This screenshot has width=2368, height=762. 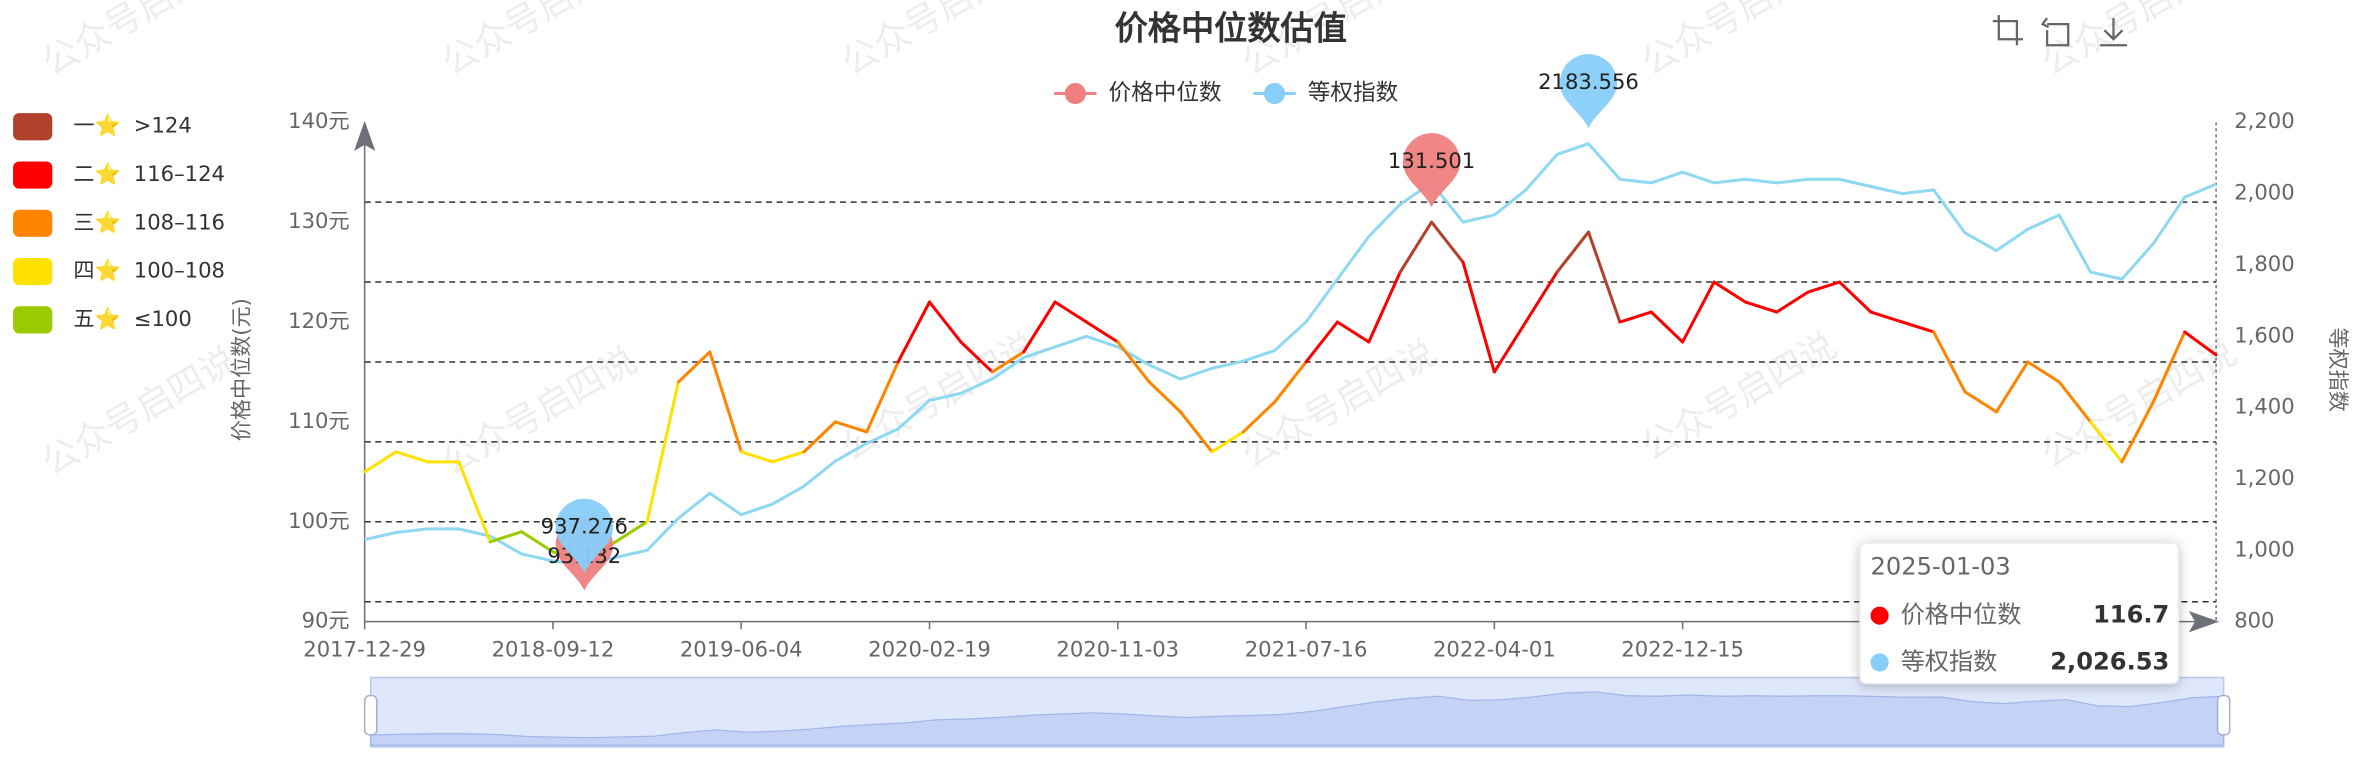 I want to click on piece-range: 100–108, so click(x=179, y=270).